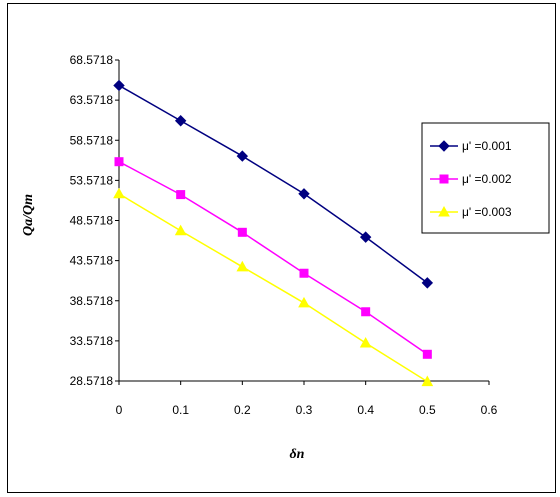  What do you see at coordinates (119, 410) in the screenshot?
I see `x-tick-label: 0` at bounding box center [119, 410].